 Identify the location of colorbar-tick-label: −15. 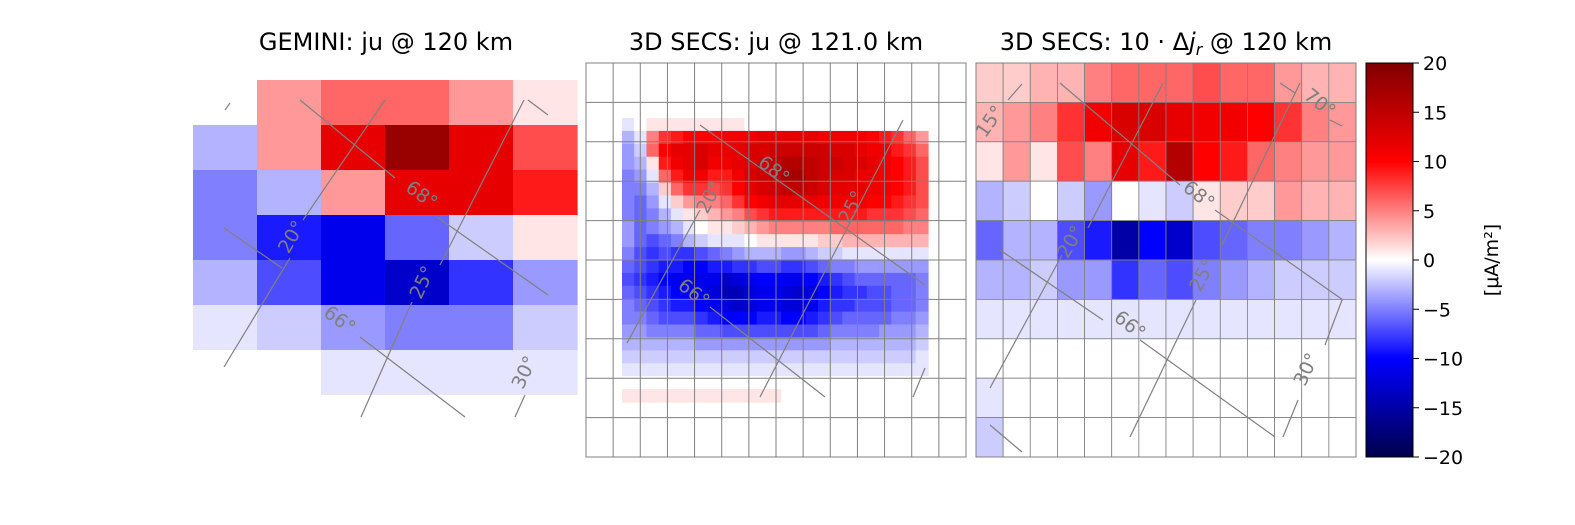
(1443, 409).